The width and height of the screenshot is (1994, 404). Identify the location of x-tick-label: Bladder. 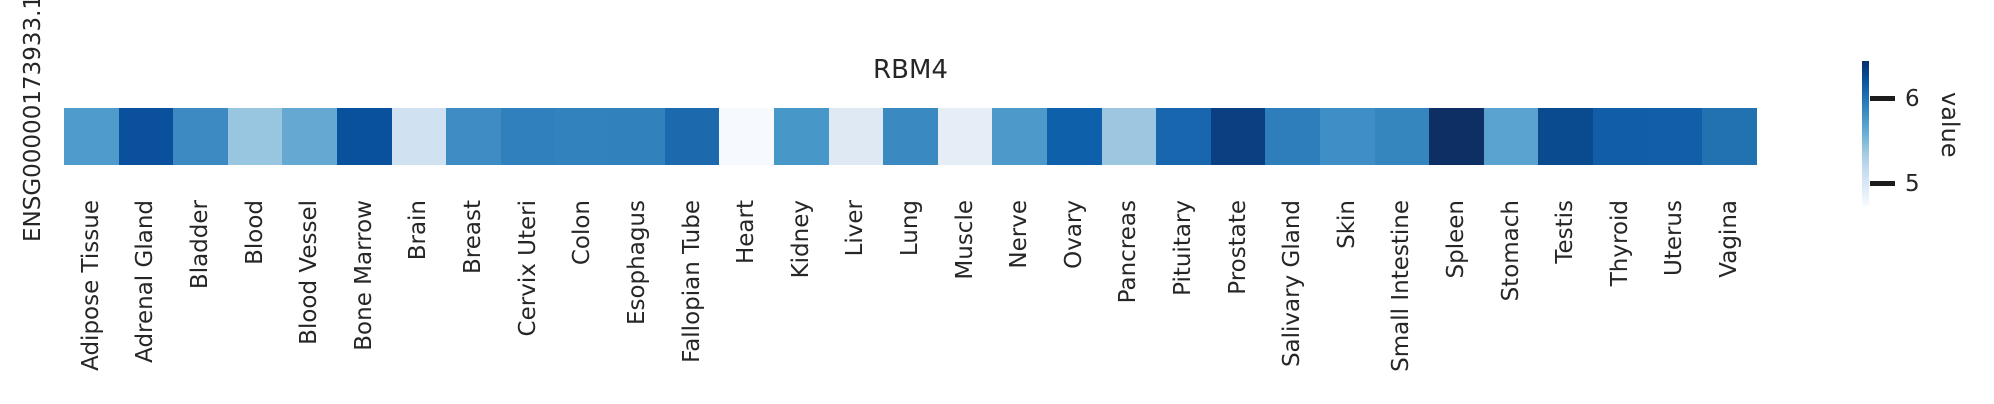
(200, 245).